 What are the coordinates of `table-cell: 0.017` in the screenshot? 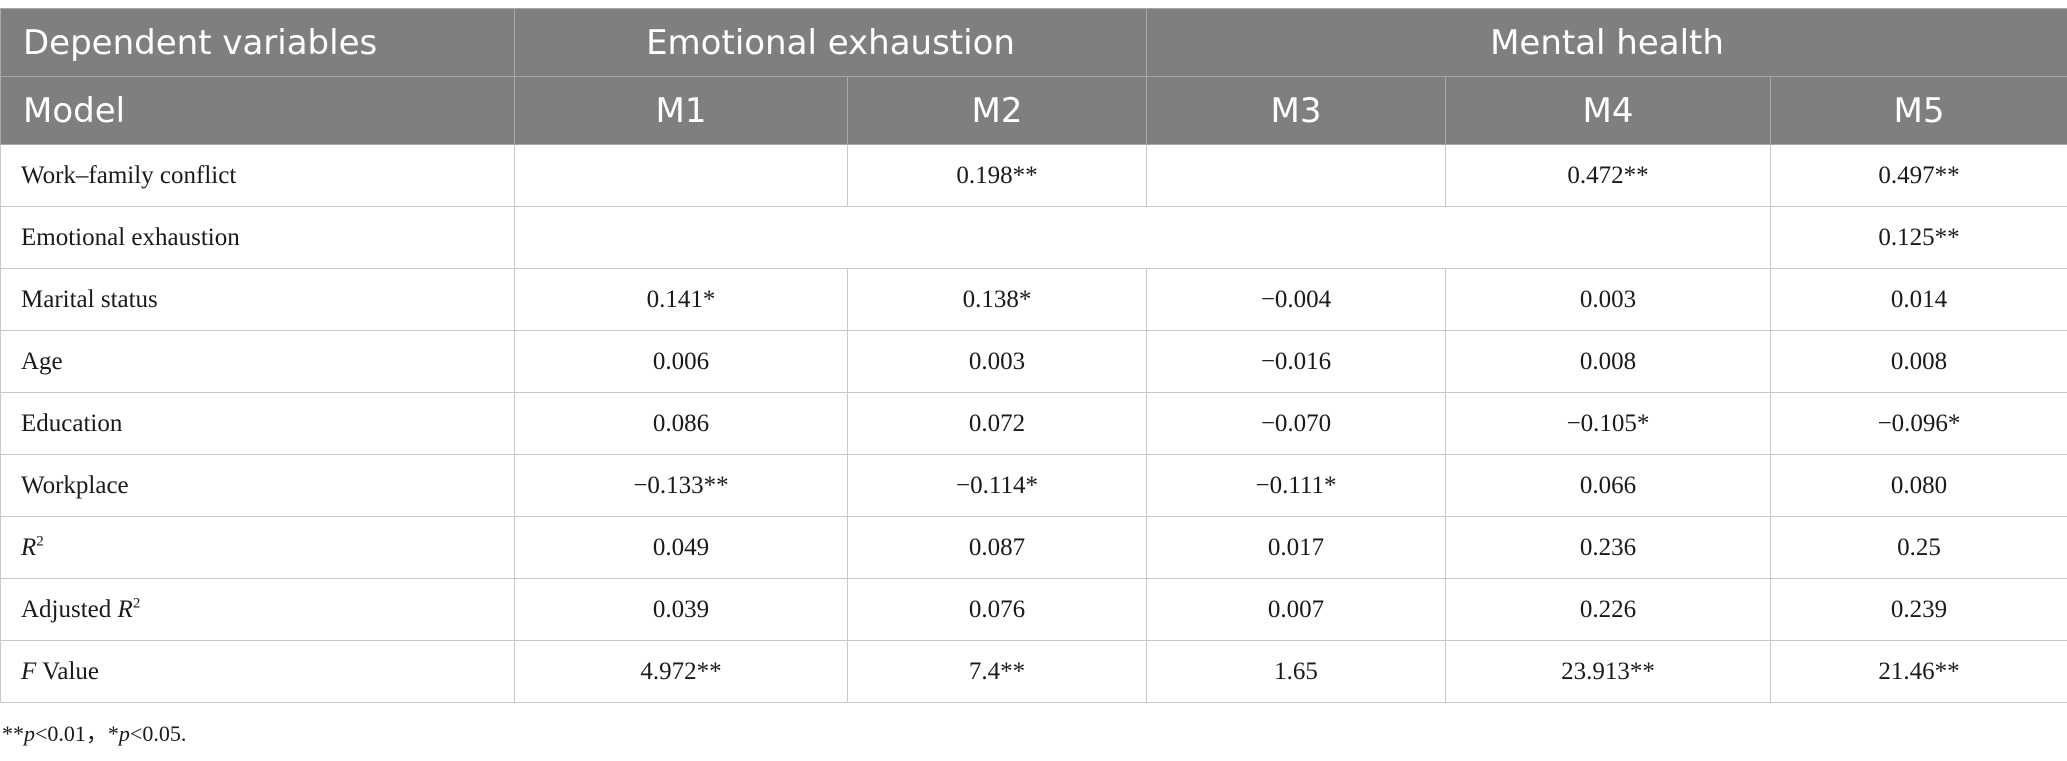 It's located at (1296, 547).